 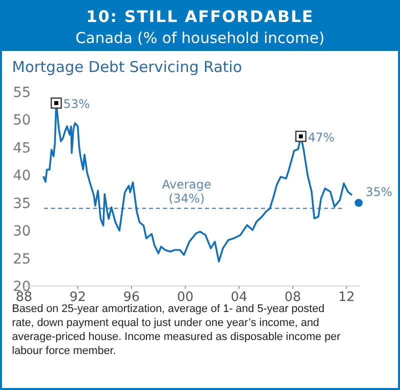 What do you see at coordinates (200, 16) in the screenshot?
I see `chart-title: 10: STILL AFFORDABLE` at bounding box center [200, 16].